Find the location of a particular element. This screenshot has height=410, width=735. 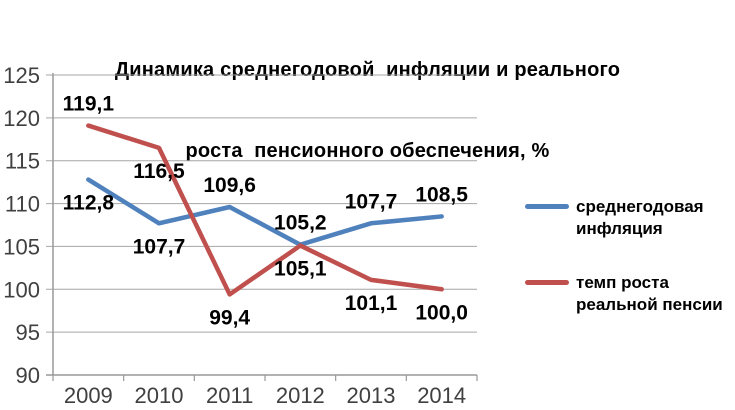

data-label: 109,6 is located at coordinates (229, 185).